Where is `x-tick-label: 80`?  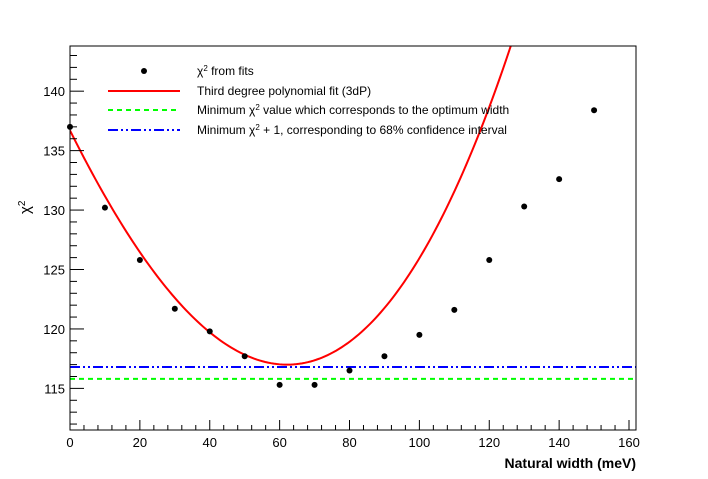
x-tick-label: 80 is located at coordinates (349, 442).